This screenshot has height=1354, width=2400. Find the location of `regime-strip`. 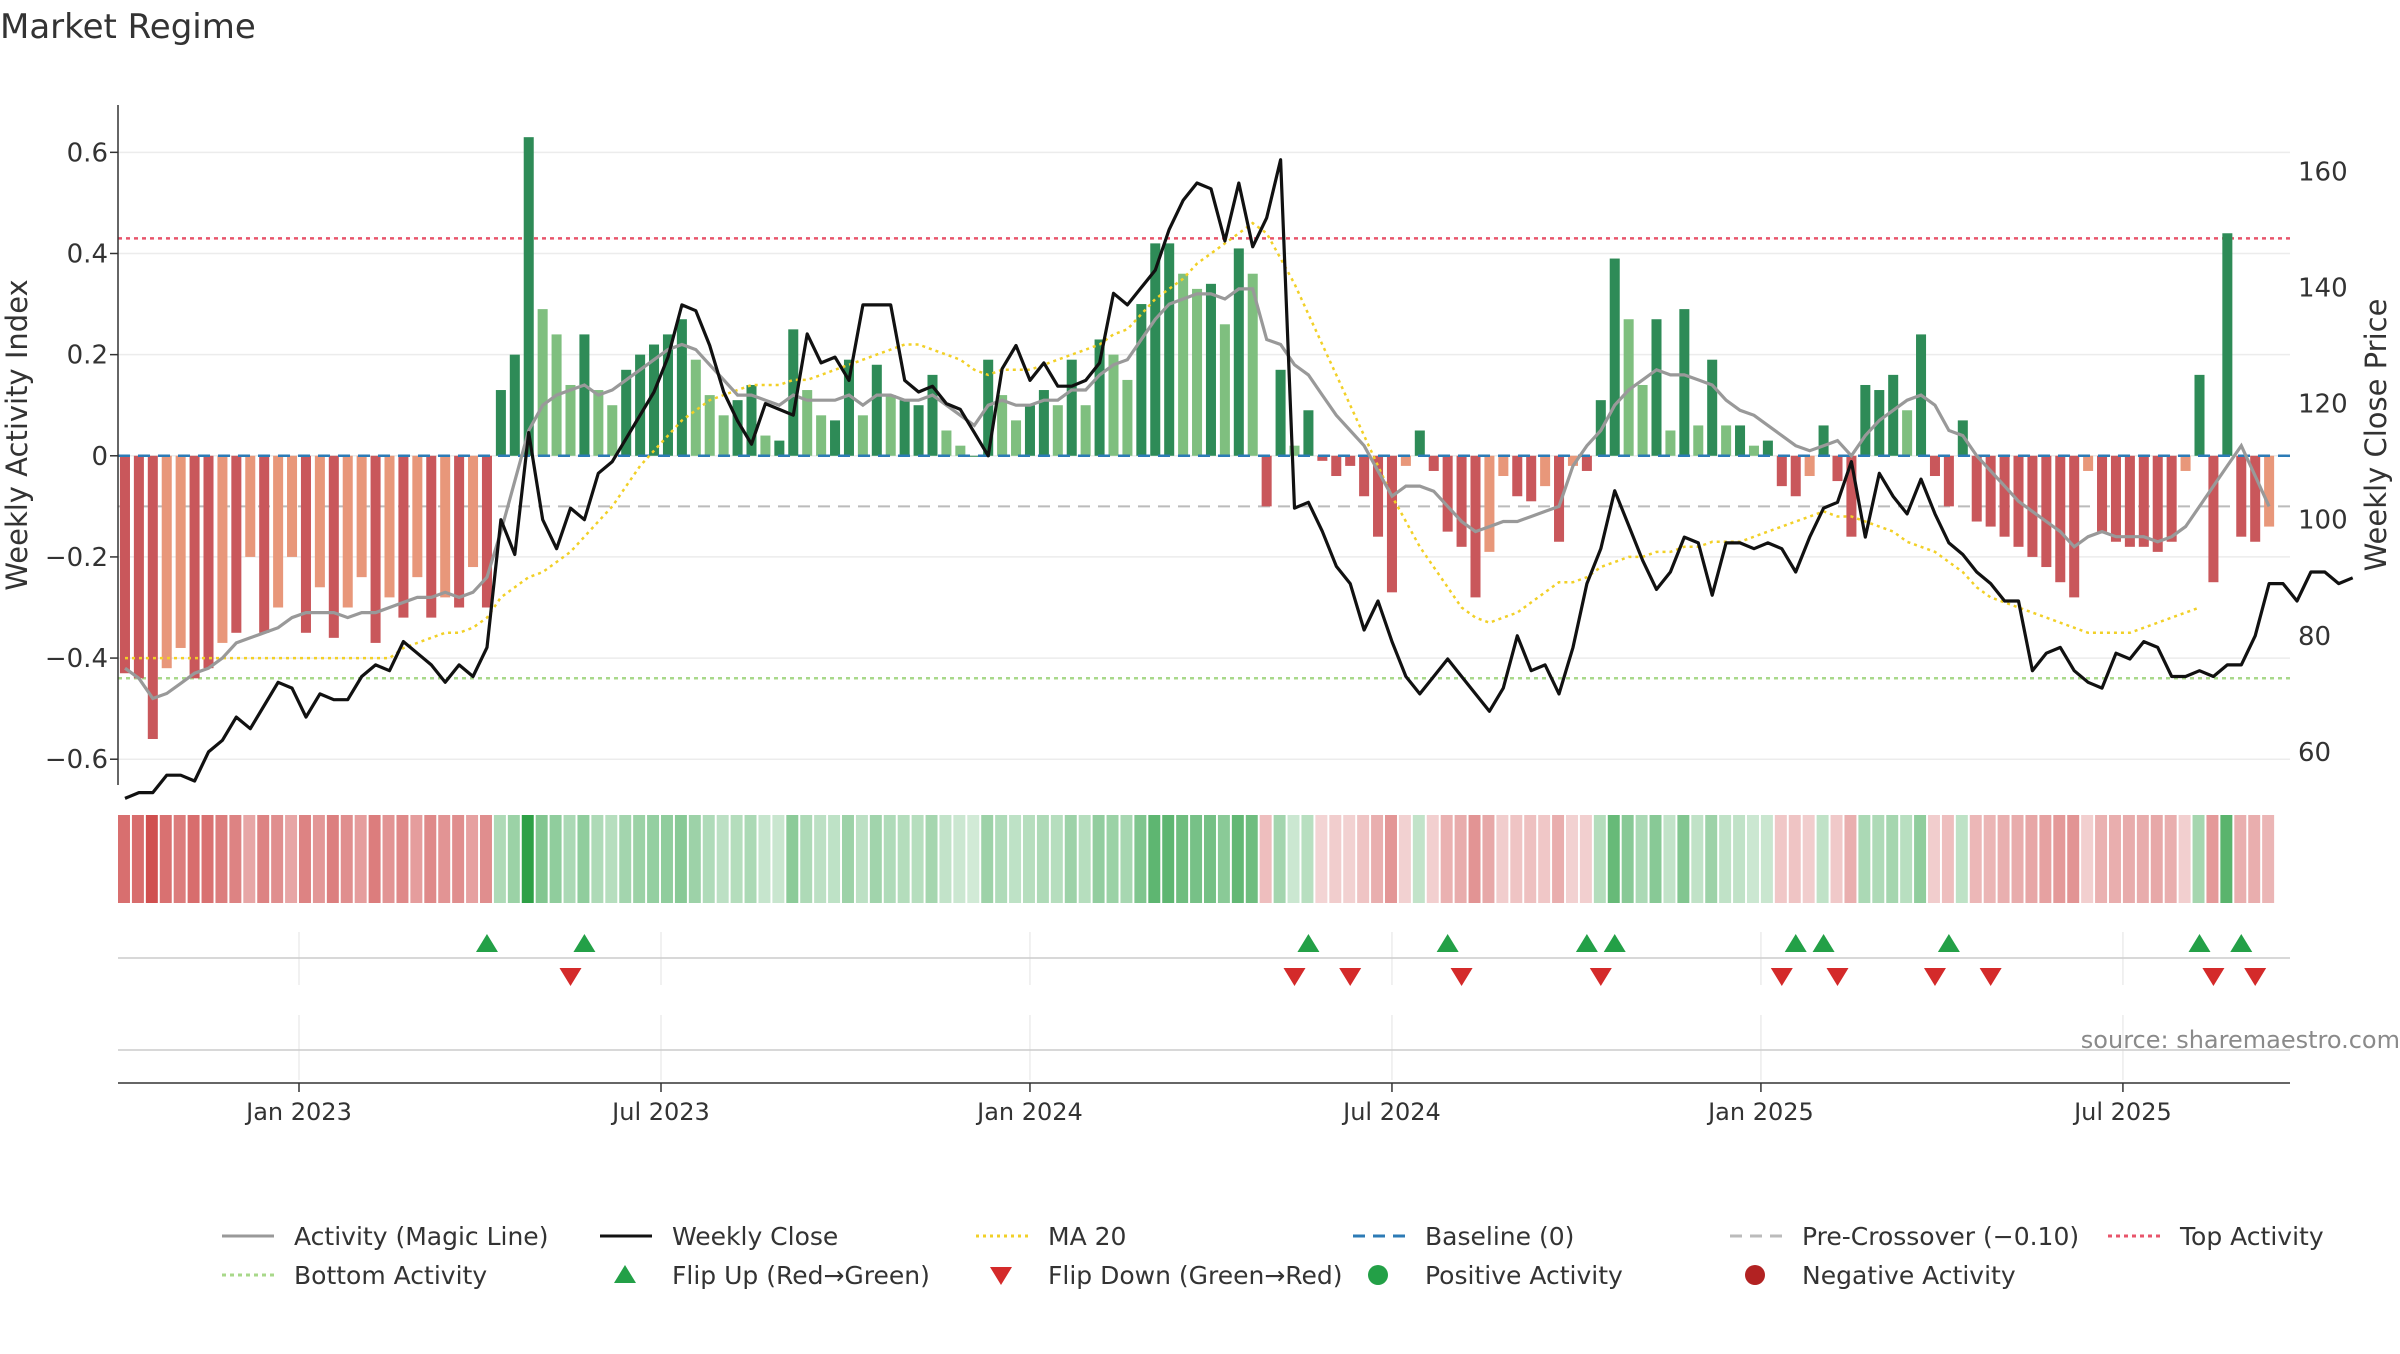

regime-strip is located at coordinates (1196, 859).